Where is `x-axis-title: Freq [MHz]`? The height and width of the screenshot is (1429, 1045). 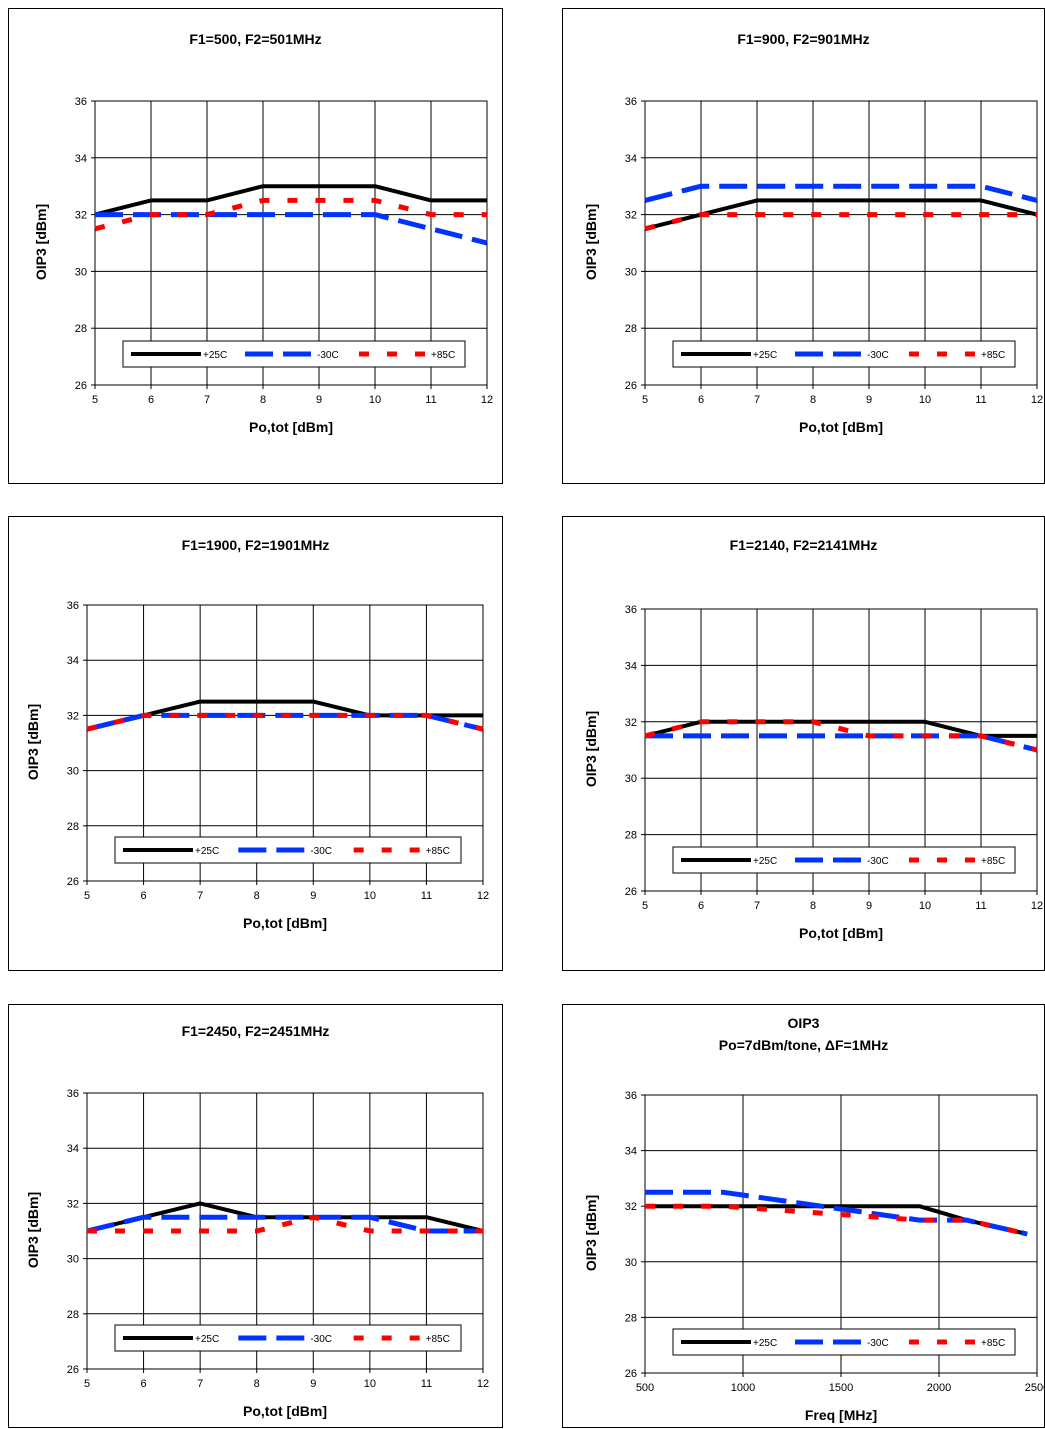
x-axis-title: Freq [MHz] is located at coordinates (841, 1415).